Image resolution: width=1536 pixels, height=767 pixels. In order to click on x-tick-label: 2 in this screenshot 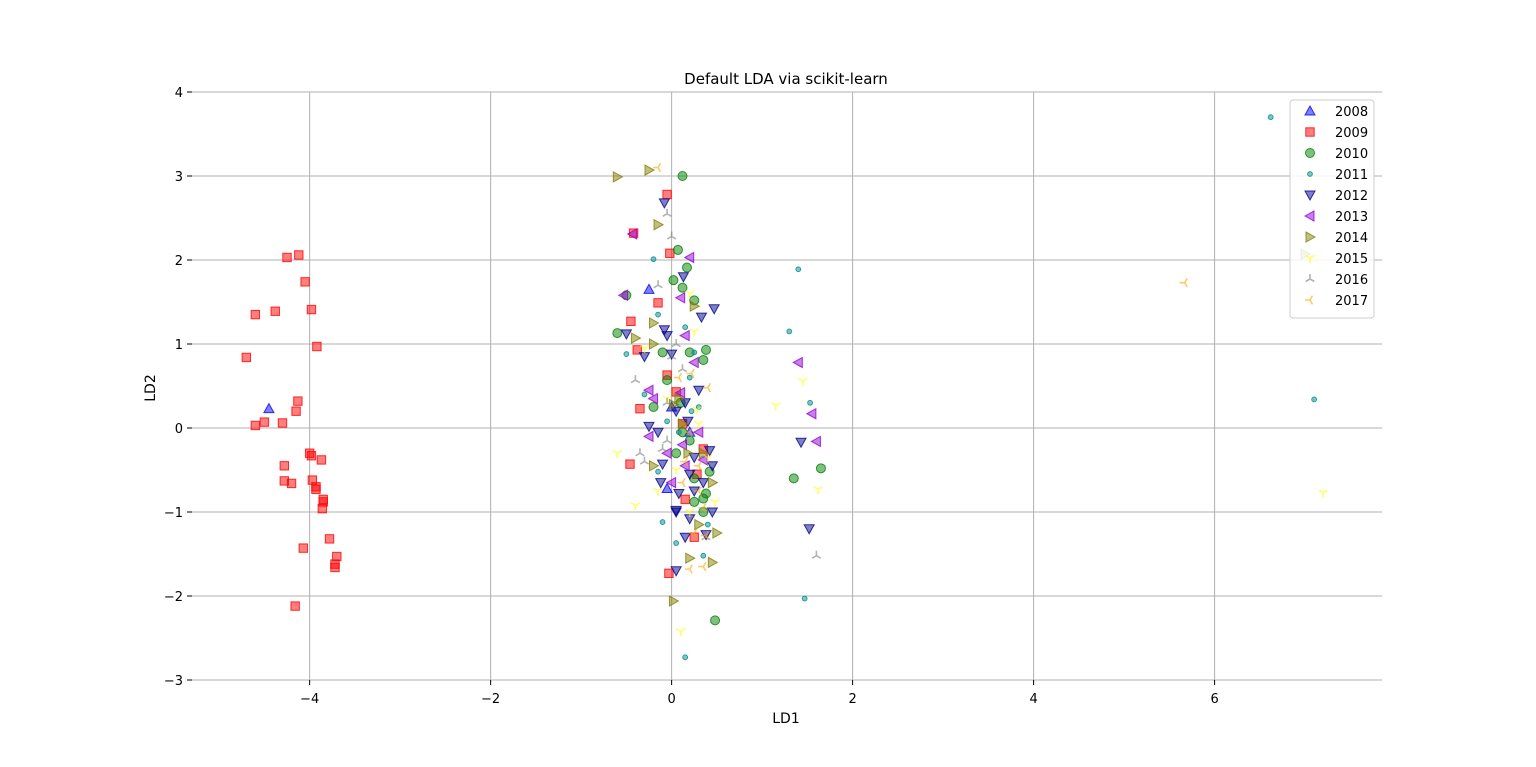, I will do `click(852, 699)`.